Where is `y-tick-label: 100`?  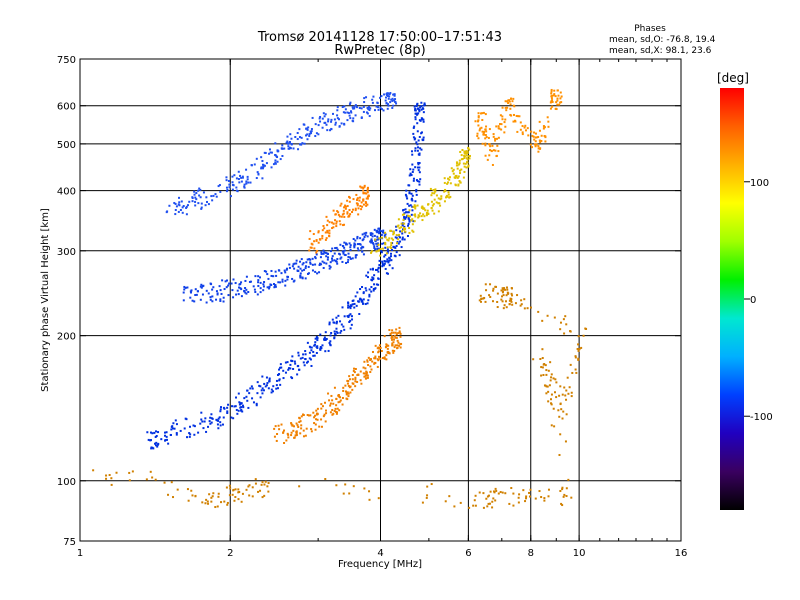 y-tick-label: 100 is located at coordinates (66, 482).